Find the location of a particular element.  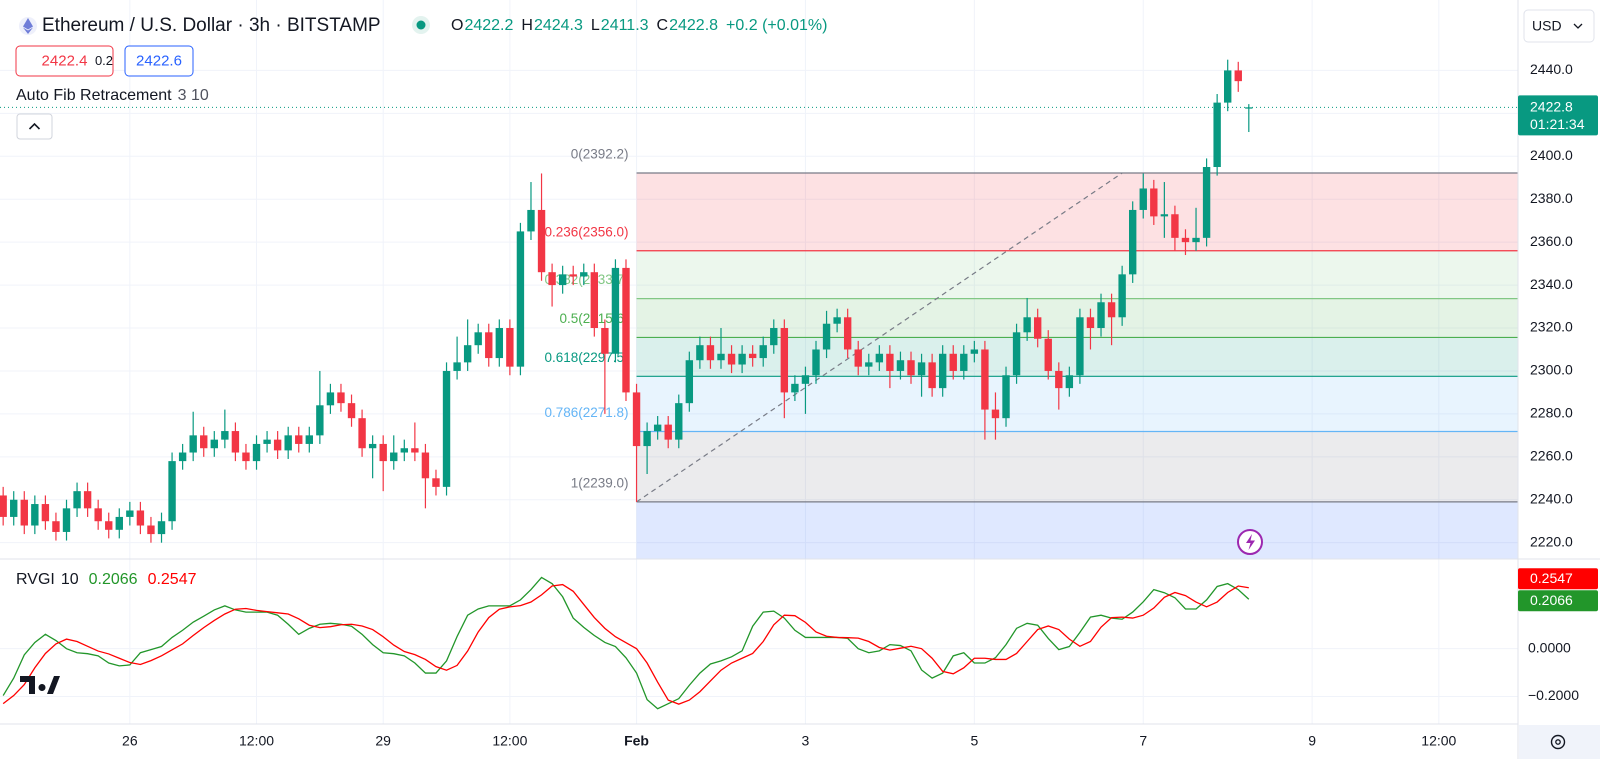

settings-icon is located at coordinates (1558, 742).